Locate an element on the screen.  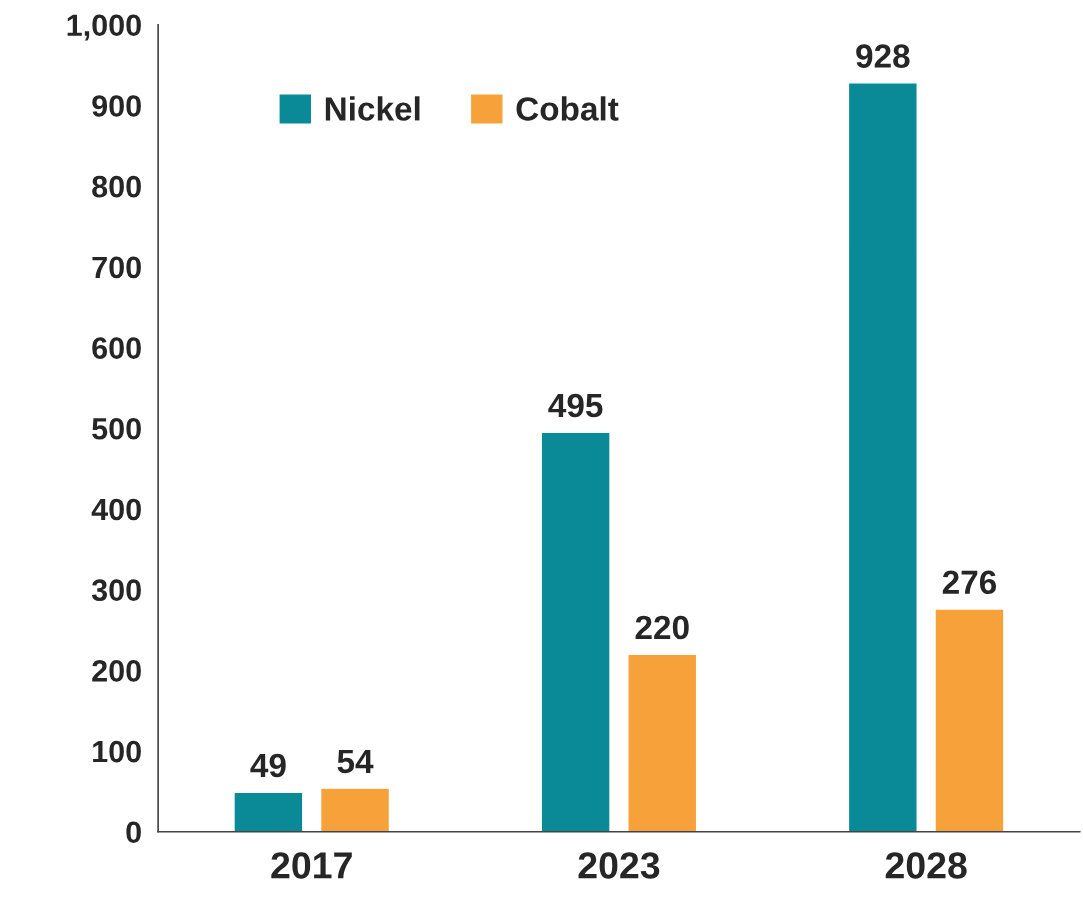
x-tick-label: 2017 is located at coordinates (311, 865).